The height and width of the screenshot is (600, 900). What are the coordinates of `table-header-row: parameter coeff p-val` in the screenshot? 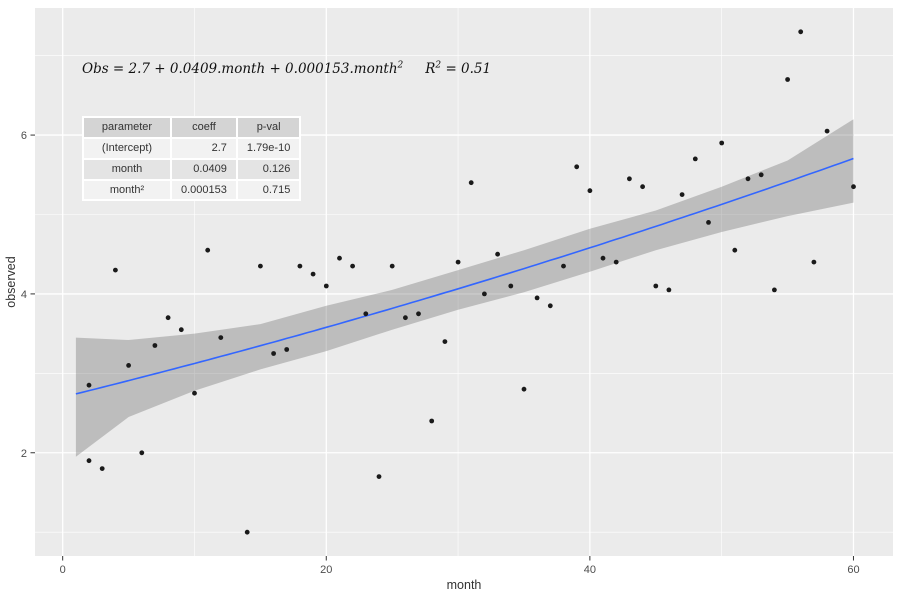 It's located at (192, 127).